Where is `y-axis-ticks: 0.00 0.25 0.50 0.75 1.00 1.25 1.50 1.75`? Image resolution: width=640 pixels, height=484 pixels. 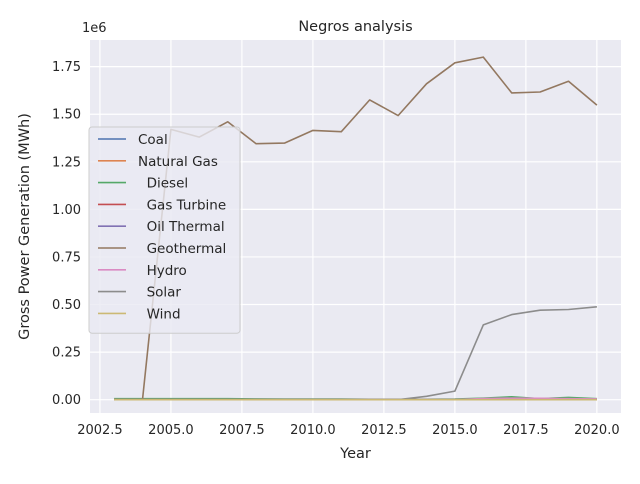 y-axis-ticks: 0.00 0.25 0.50 0.75 1.00 1.25 1.50 1.75 is located at coordinates (66, 234).